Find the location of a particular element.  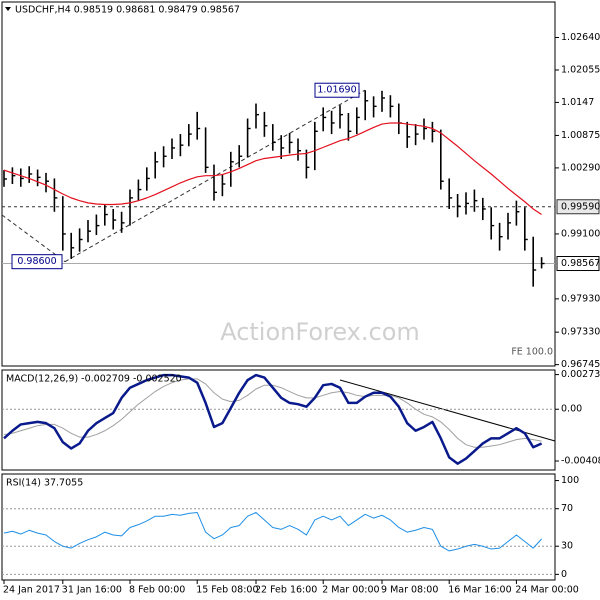

y-tick-label: 30 is located at coordinates (567, 546).